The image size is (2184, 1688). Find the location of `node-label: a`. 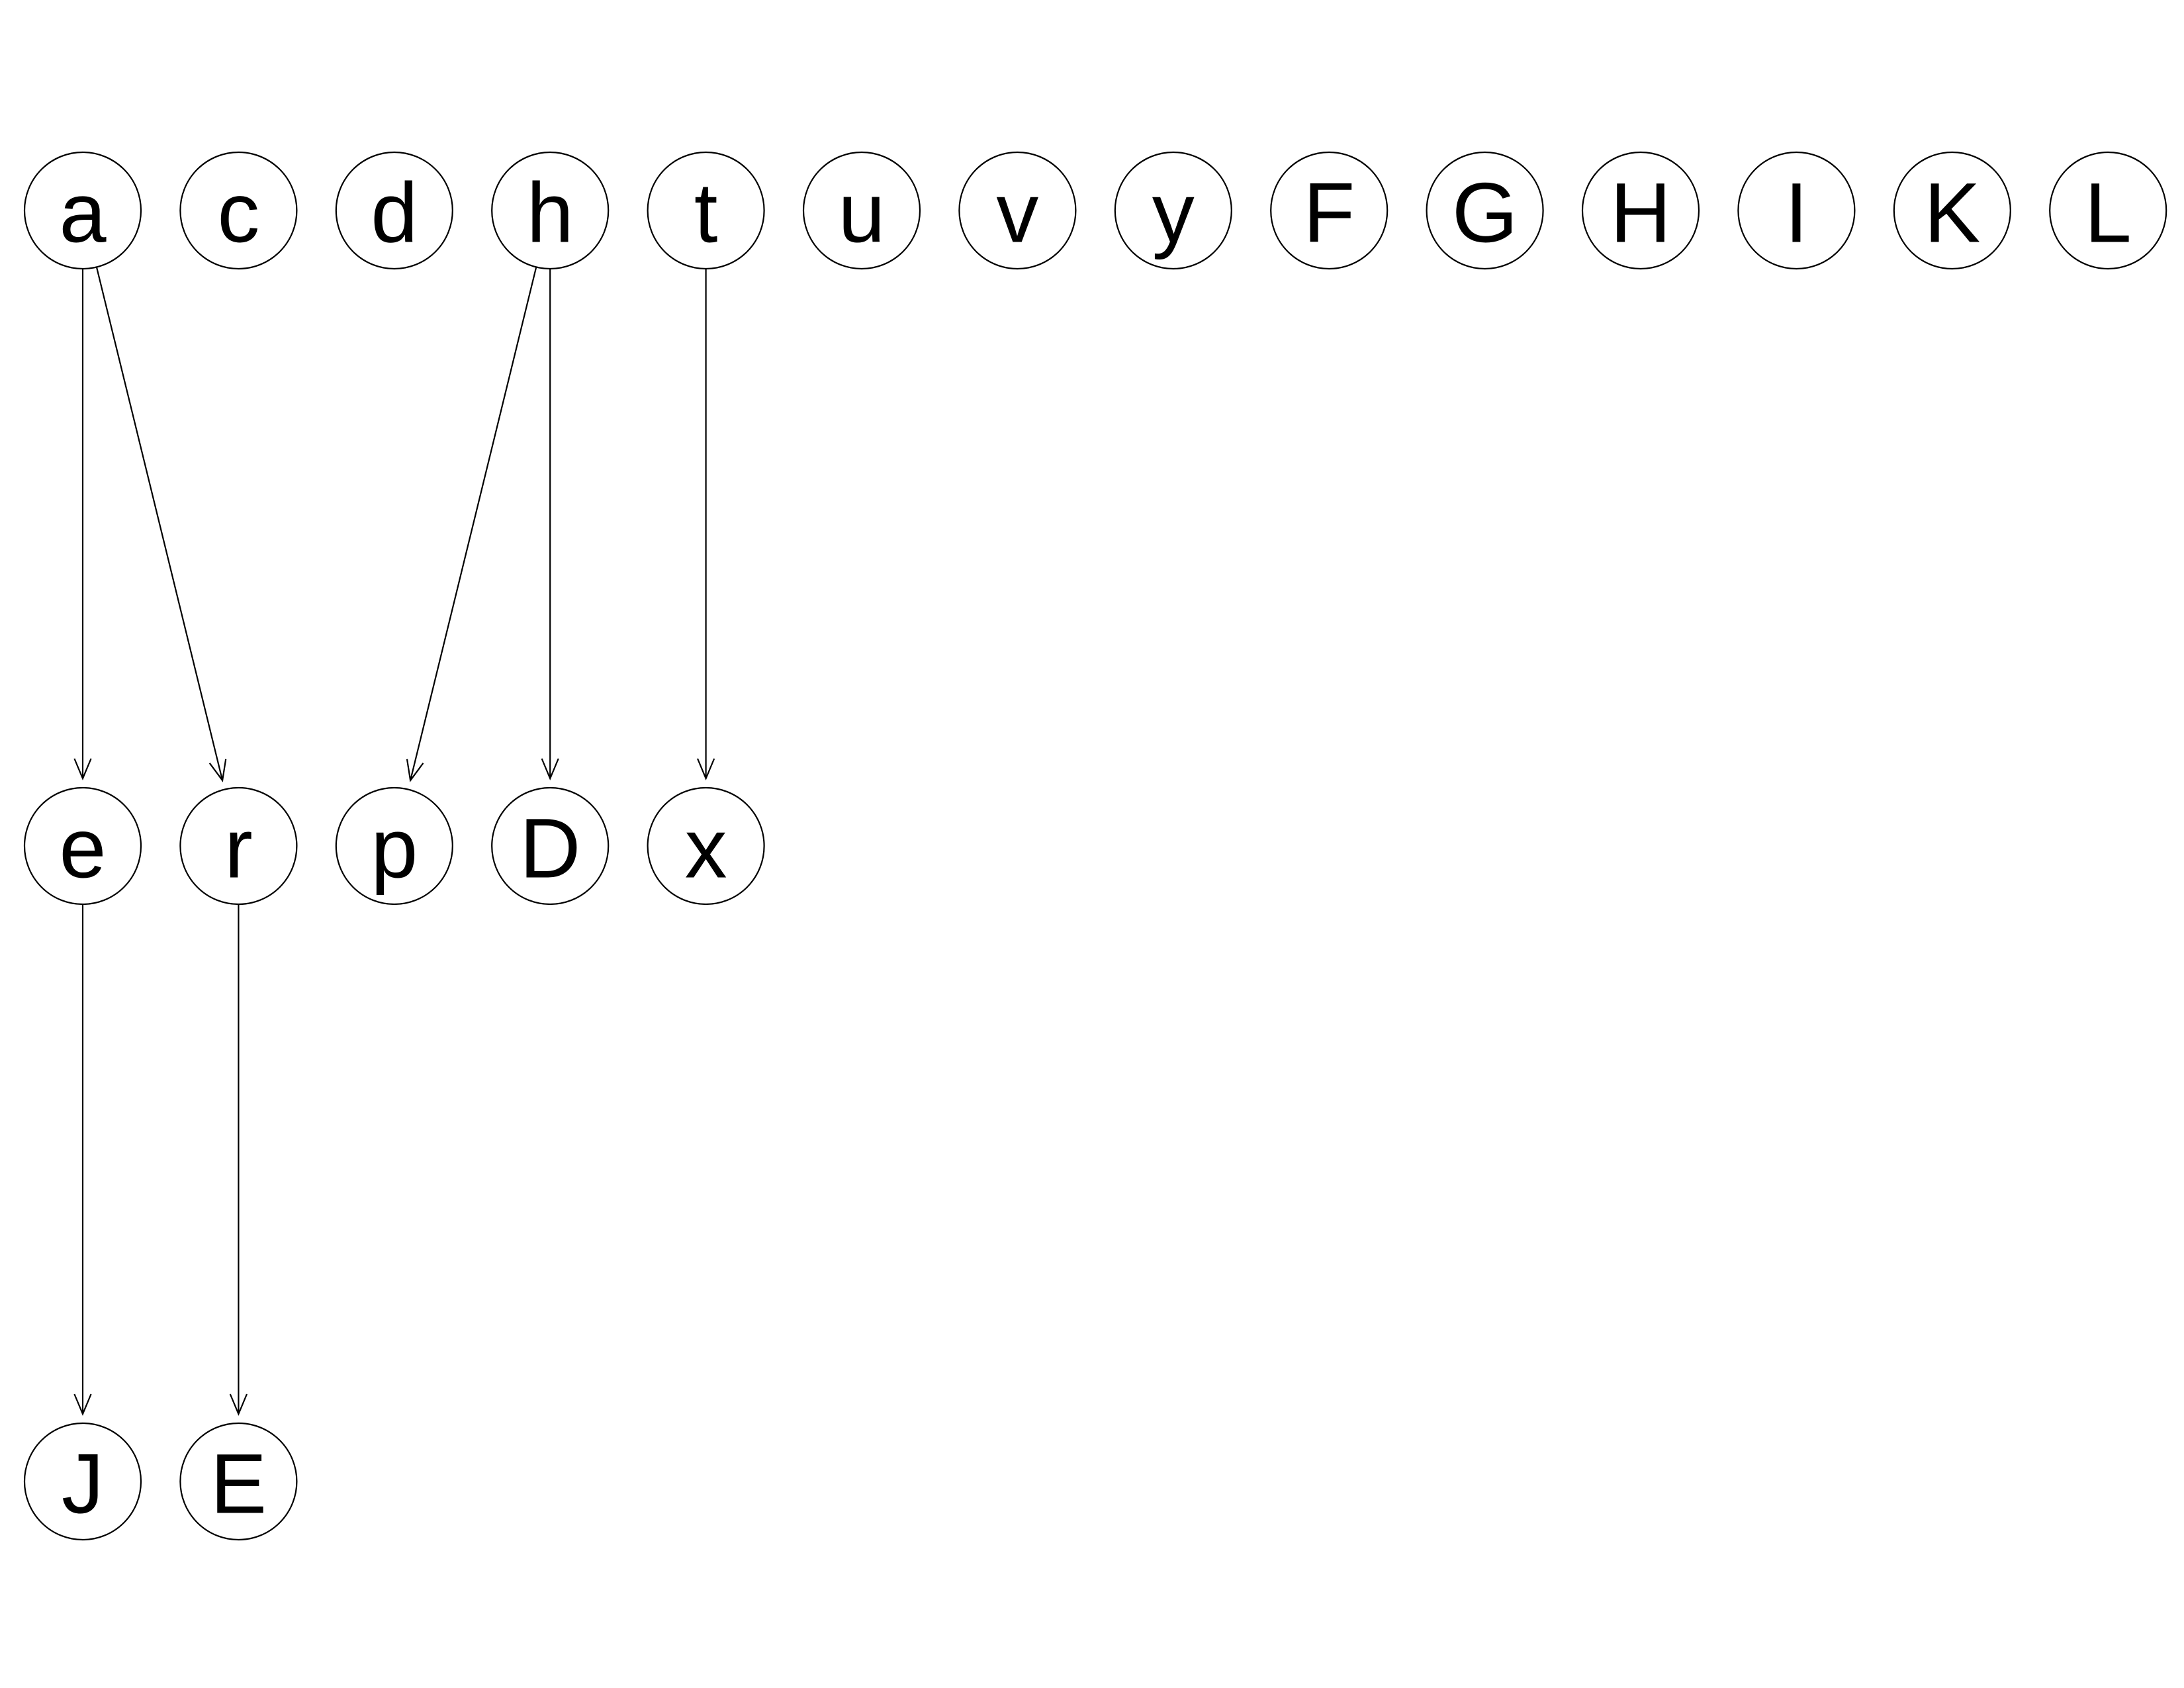

node-label: a is located at coordinates (83, 213).